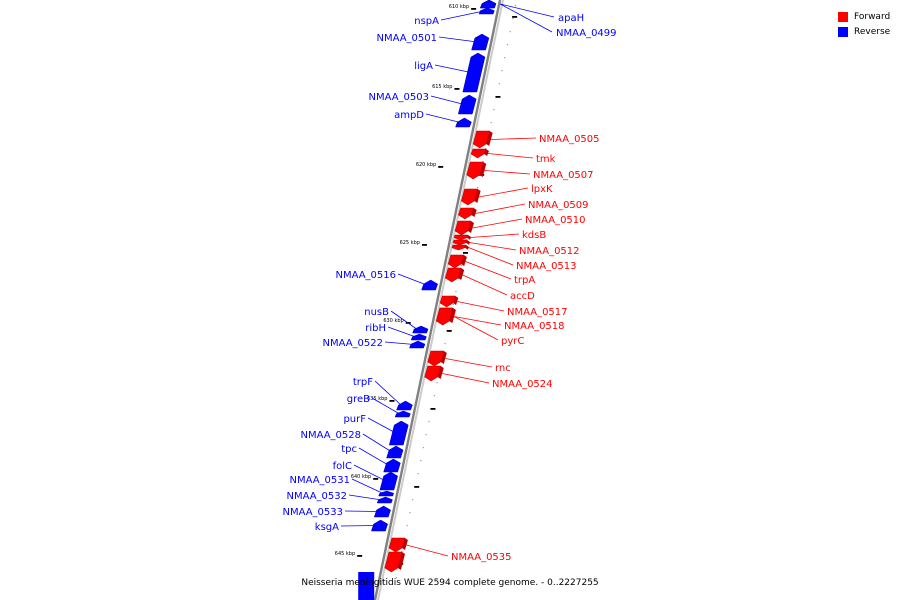 The image size is (900, 600). I want to click on gene-nmaa-0518-label: NMAA_0518, so click(534, 326).